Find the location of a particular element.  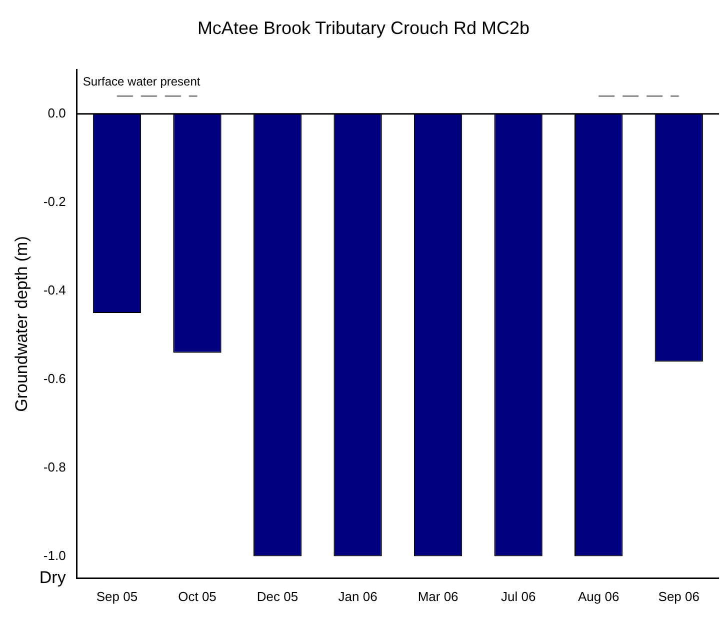

x-tick-label: Sep 06 is located at coordinates (679, 596).